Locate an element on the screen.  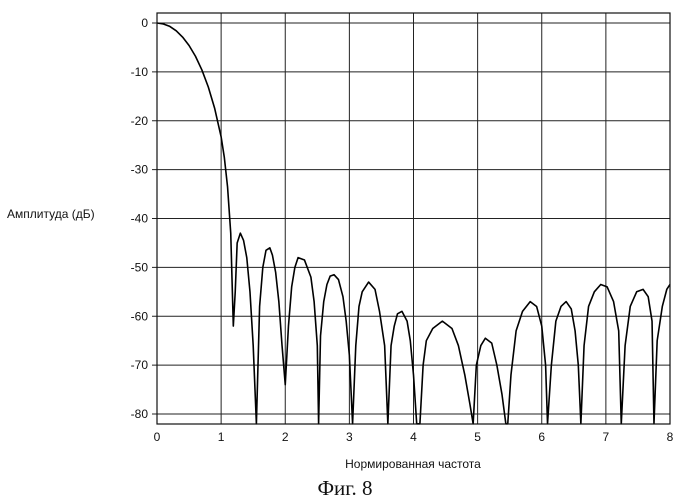
y-tick-label: -60 is located at coordinates (140, 316).